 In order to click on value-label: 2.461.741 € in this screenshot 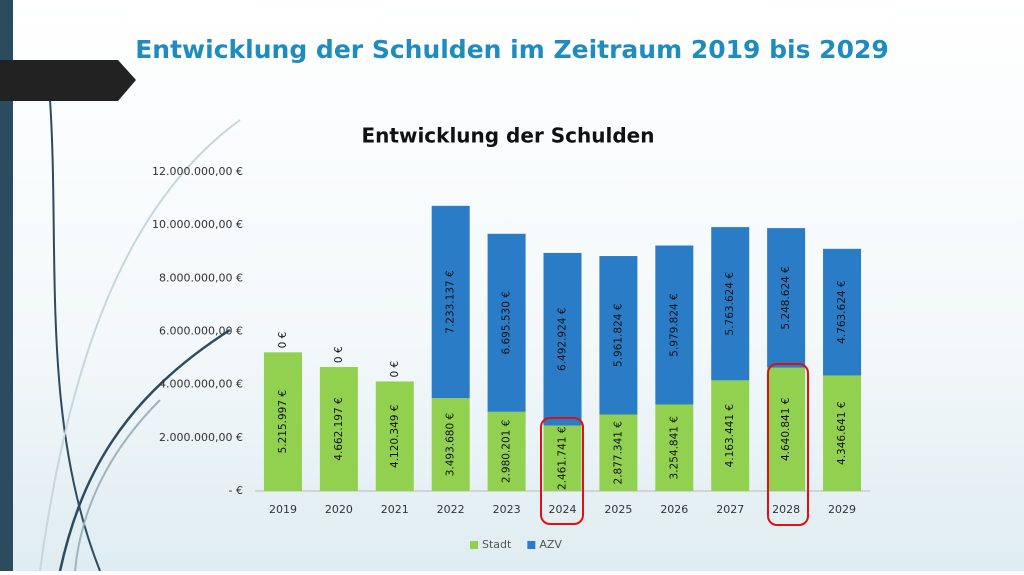, I will do `click(563, 458)`.